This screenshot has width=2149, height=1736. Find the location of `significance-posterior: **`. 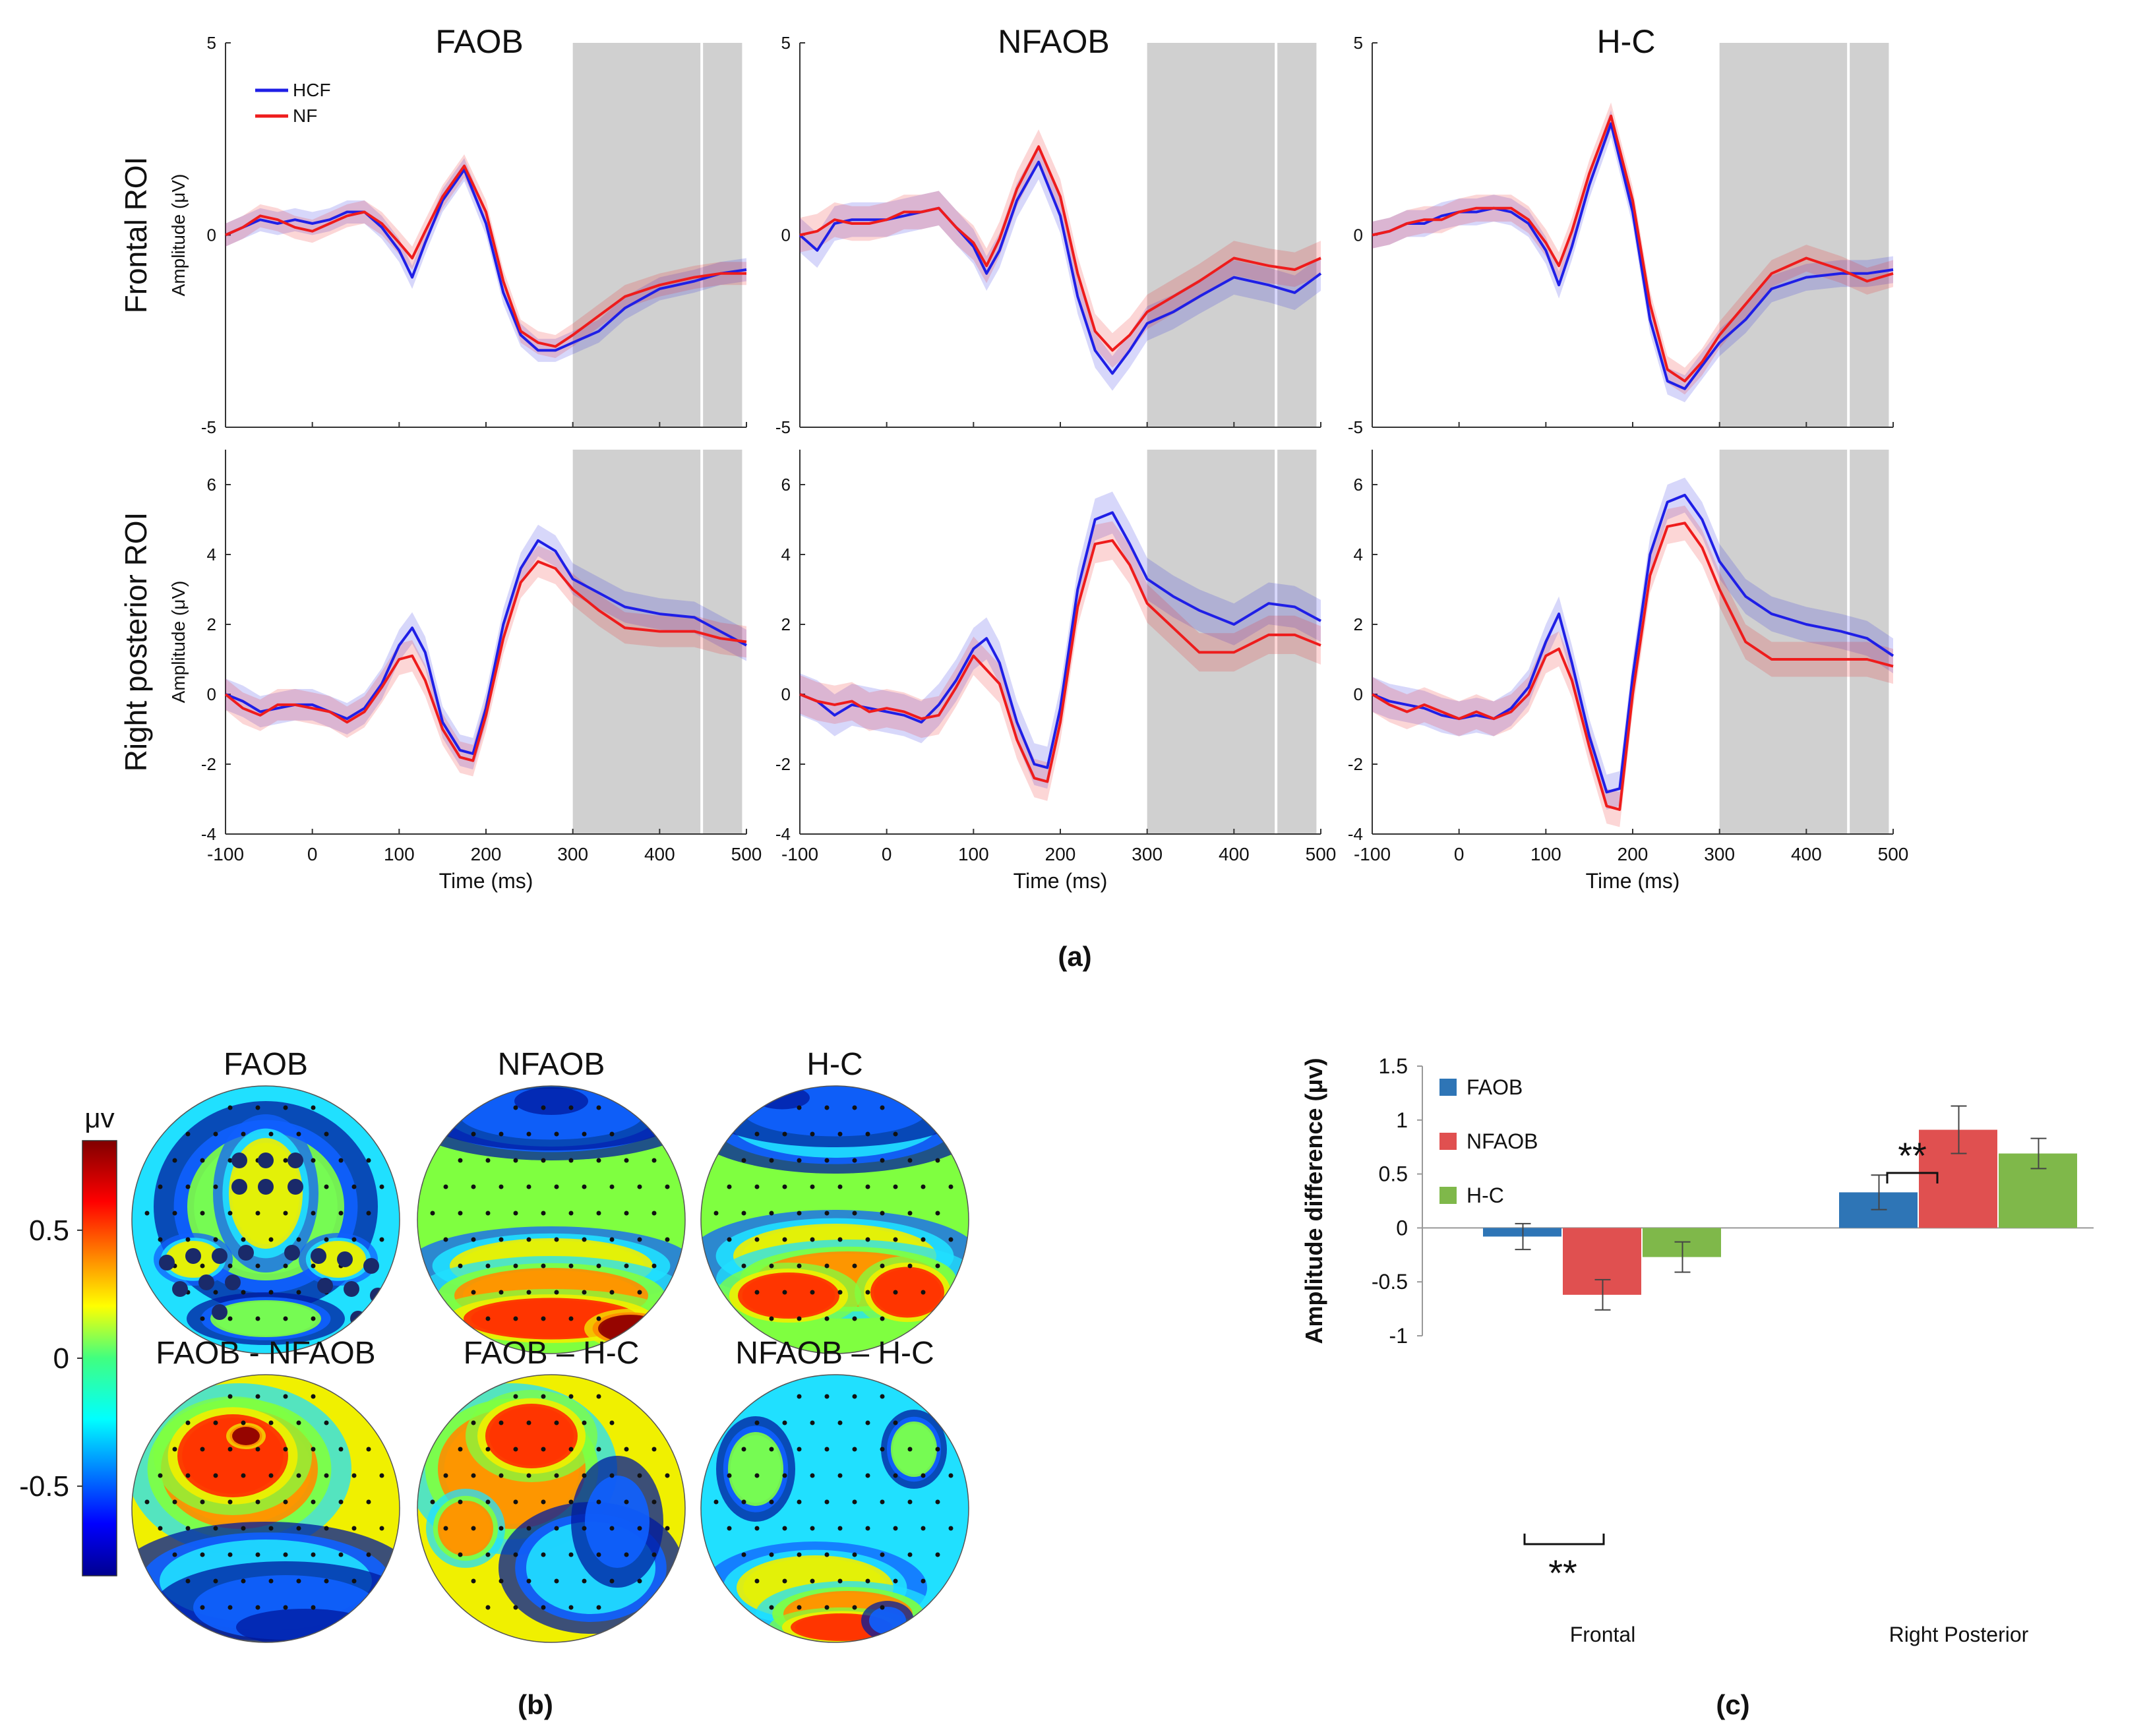

significance-posterior: ** is located at coordinates (1912, 1159).